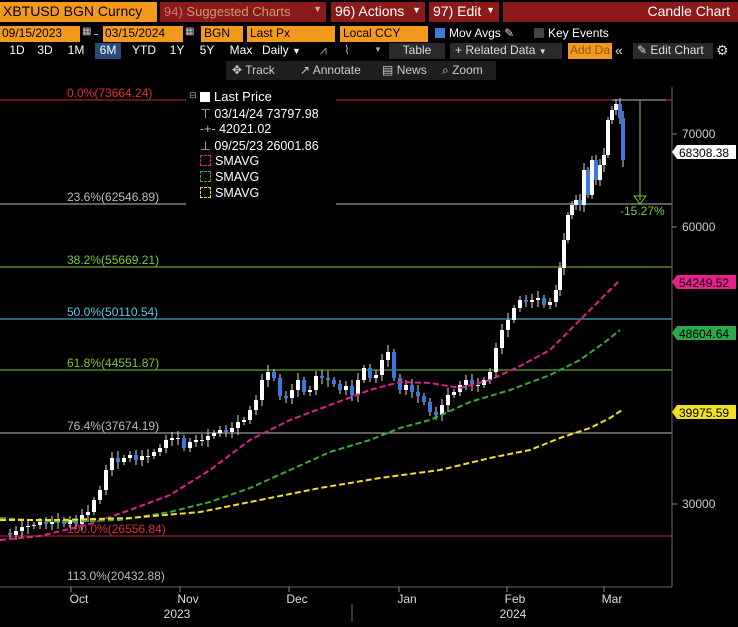  Describe the element at coordinates (76, 50) in the screenshot. I see `period-1m: 1M` at that location.